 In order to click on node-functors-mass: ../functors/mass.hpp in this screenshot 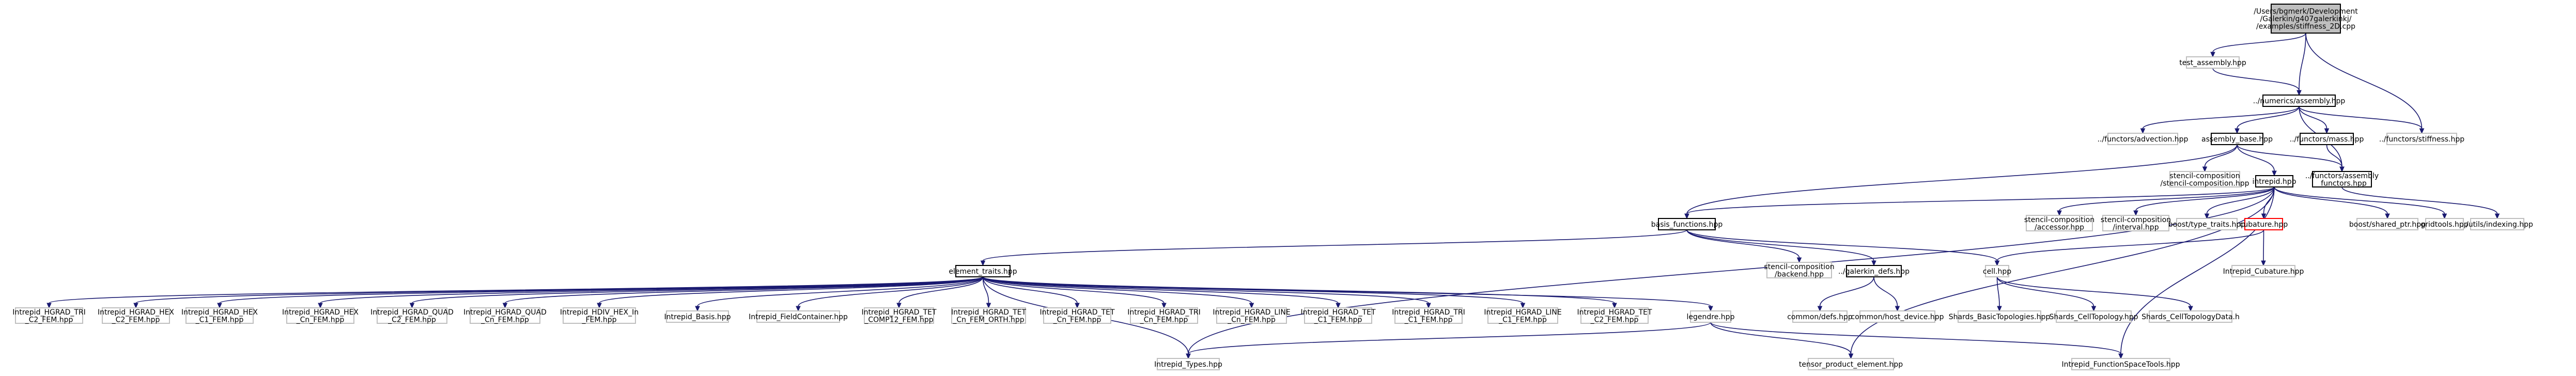, I will do `click(2327, 139)`.